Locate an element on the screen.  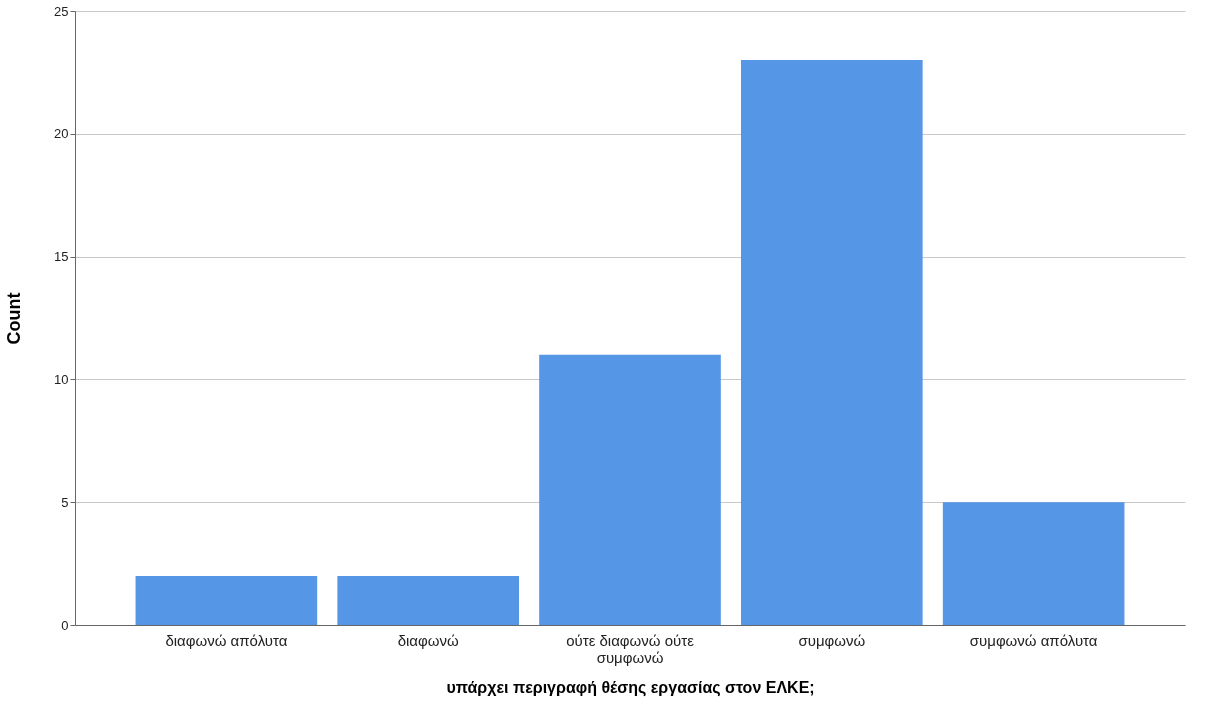
y-tick-label: 15 is located at coordinates (61, 257).